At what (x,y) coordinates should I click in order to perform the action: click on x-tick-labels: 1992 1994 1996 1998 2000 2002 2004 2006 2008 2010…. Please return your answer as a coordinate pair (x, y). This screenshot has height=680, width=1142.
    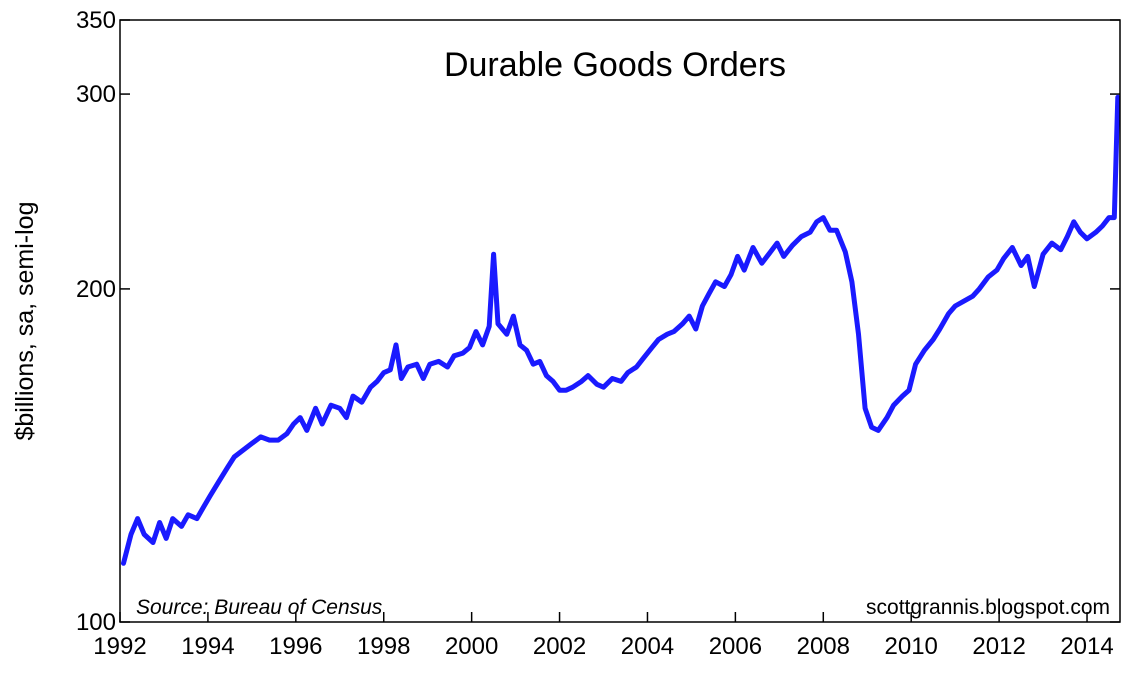
    Looking at the image, I should click on (603, 646).